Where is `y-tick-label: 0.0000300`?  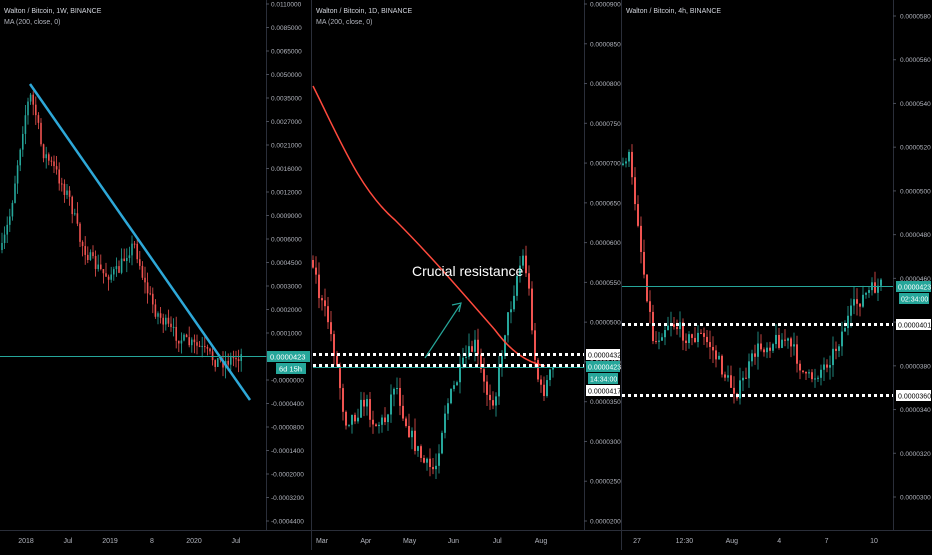
y-tick-label: 0.0000300 is located at coordinates (605, 442).